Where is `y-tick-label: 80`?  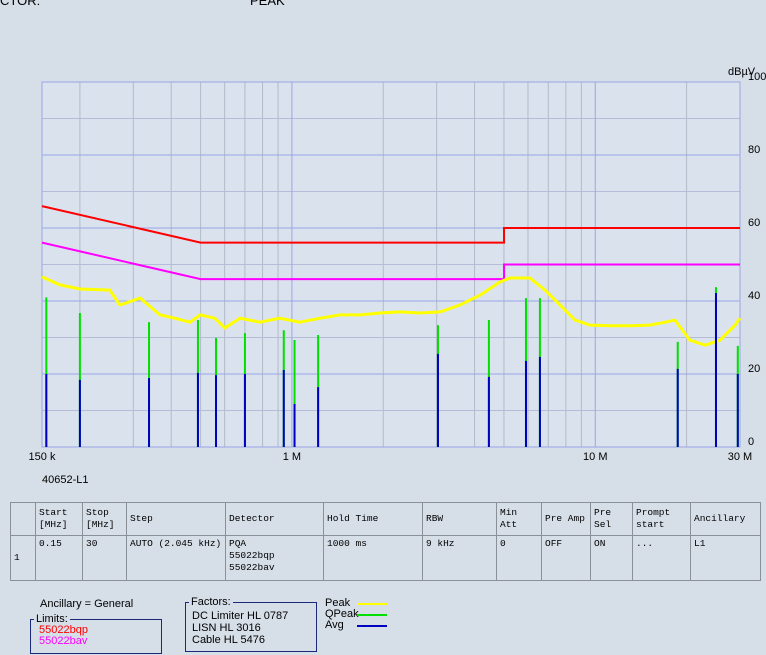 y-tick-label: 80 is located at coordinates (754, 150).